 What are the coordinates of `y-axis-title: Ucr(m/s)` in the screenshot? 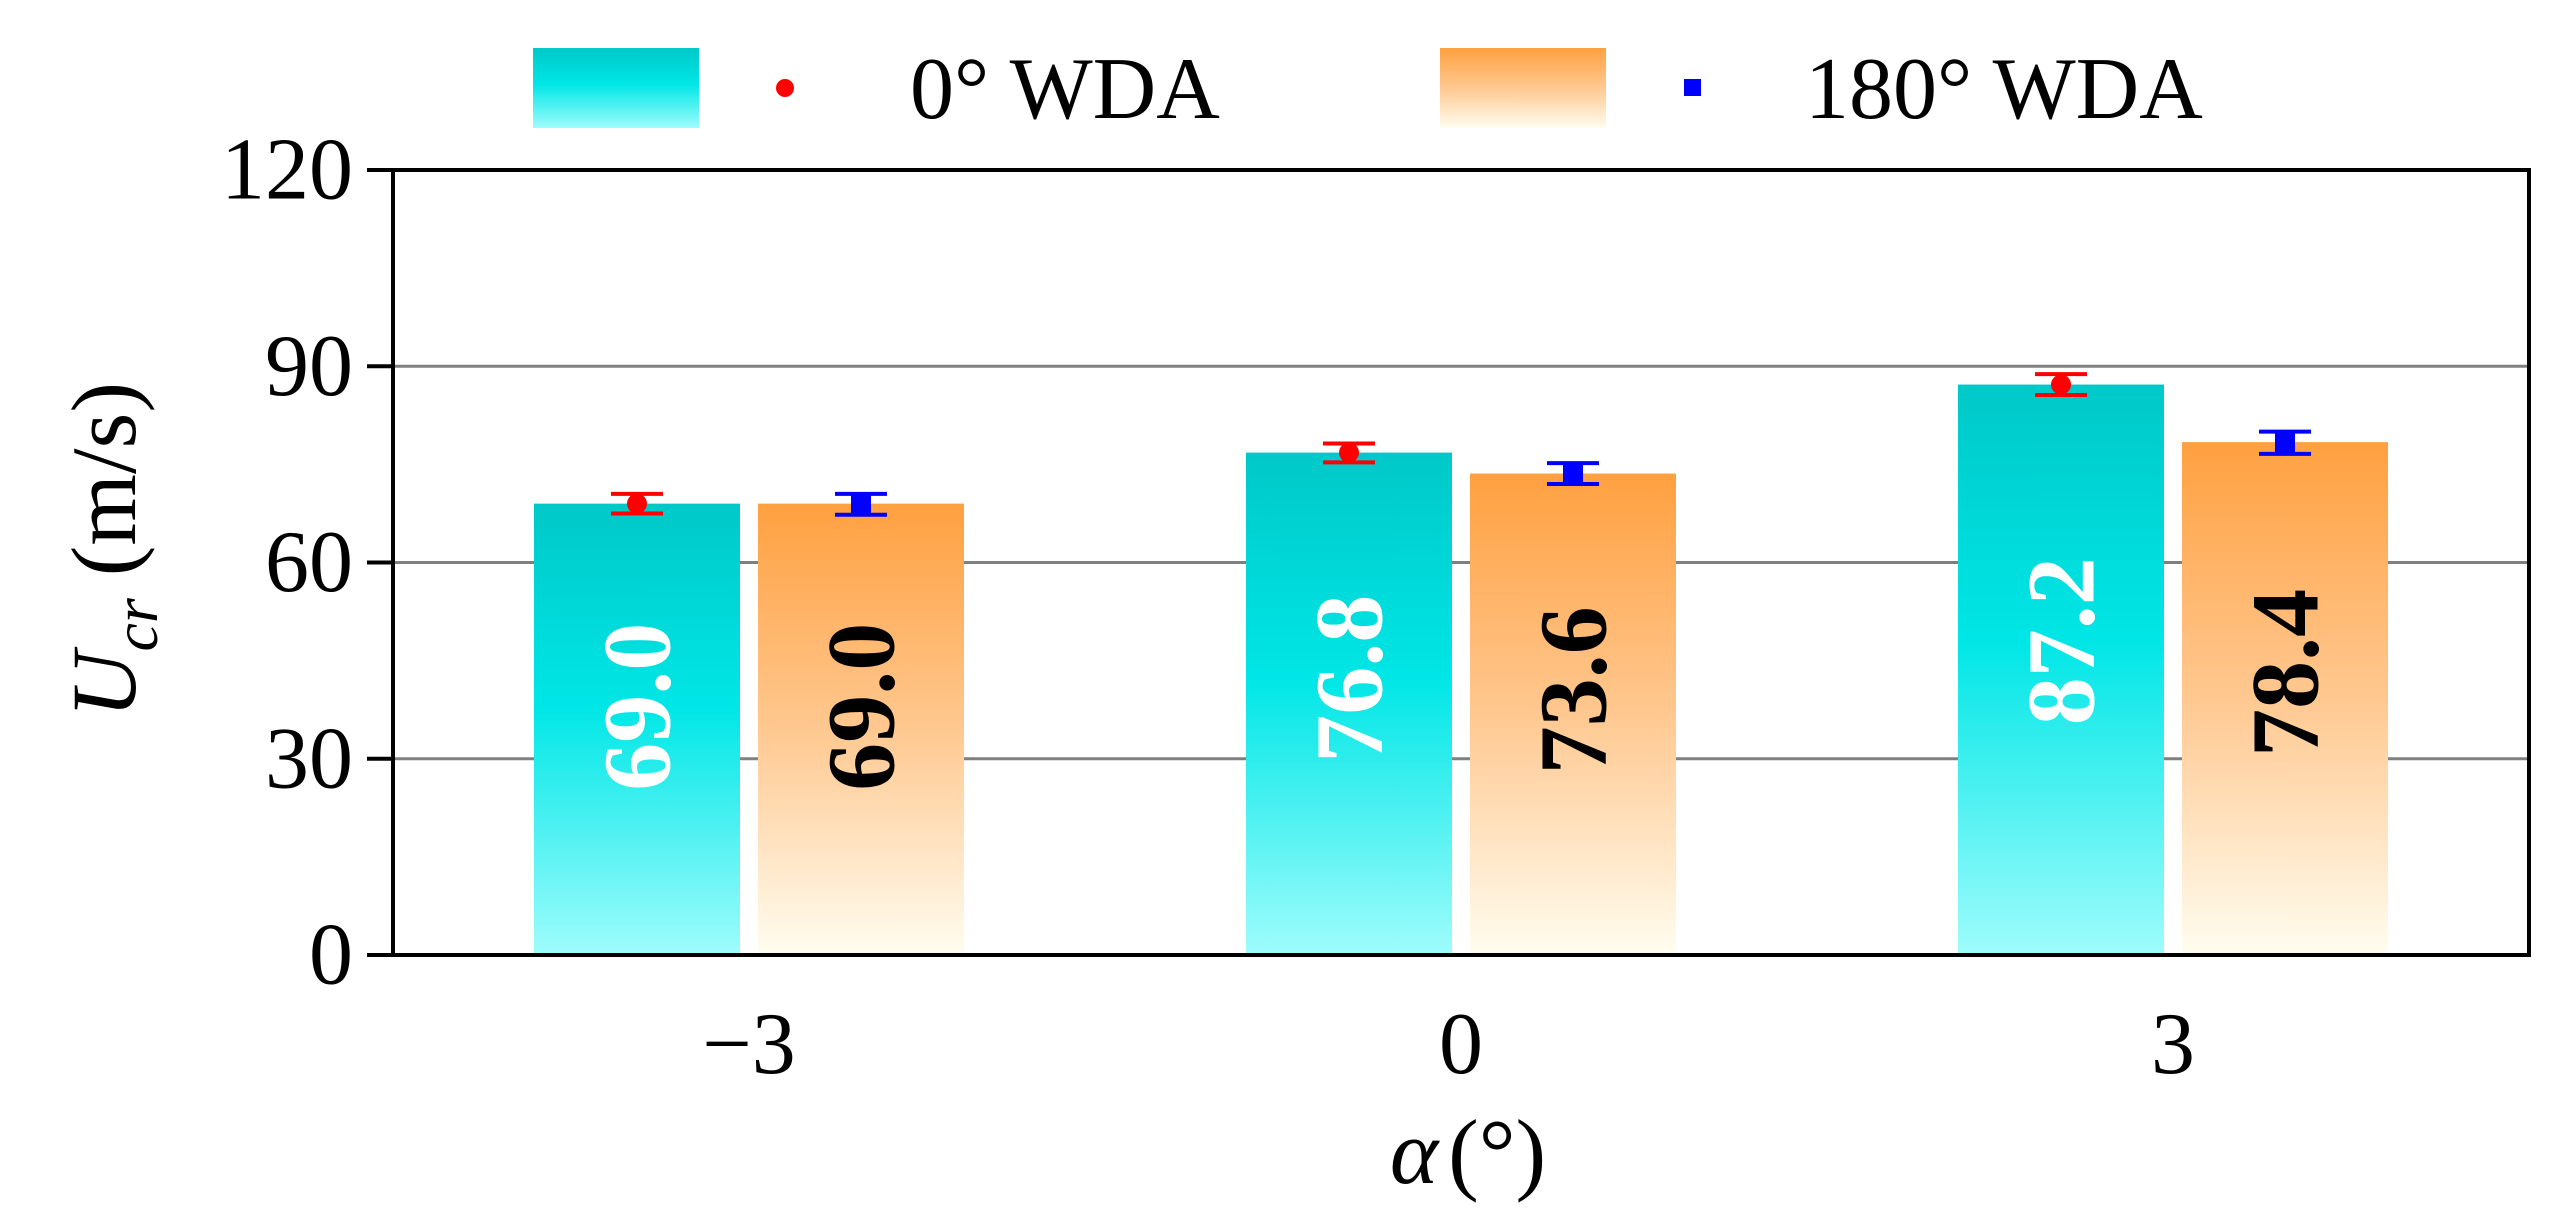 It's located at (112, 550).